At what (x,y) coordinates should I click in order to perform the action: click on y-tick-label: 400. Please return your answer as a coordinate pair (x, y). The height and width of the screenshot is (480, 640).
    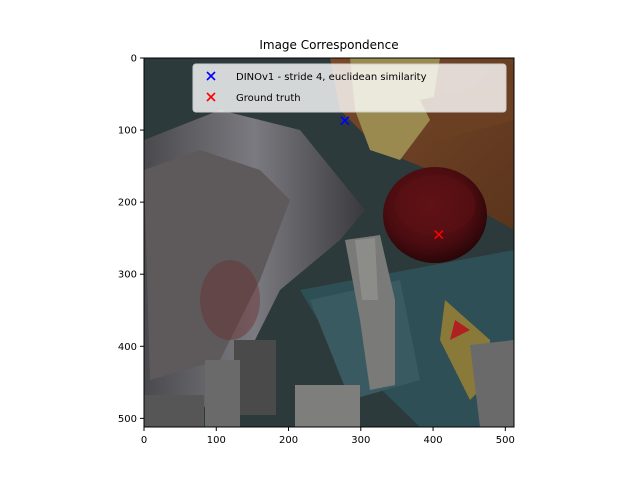
    Looking at the image, I should click on (127, 347).